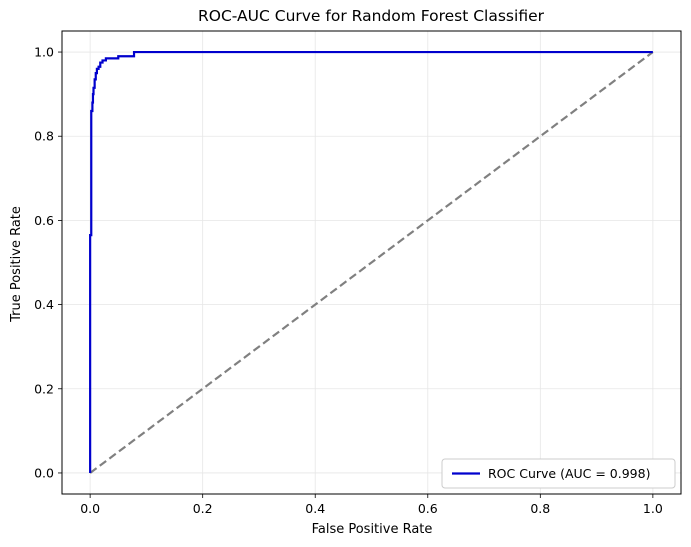  Describe the element at coordinates (44, 388) in the screenshot. I see `y-tick-label: 0.2` at that location.